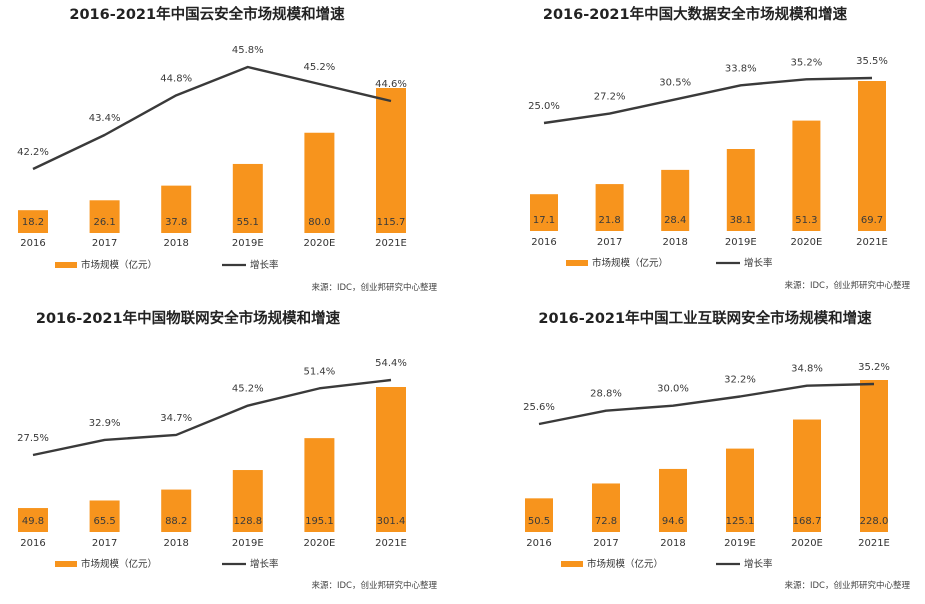  What do you see at coordinates (207, 14) in the screenshot?
I see `chart-title: 2016-2021年中国云安全市场规模和增速` at bounding box center [207, 14].